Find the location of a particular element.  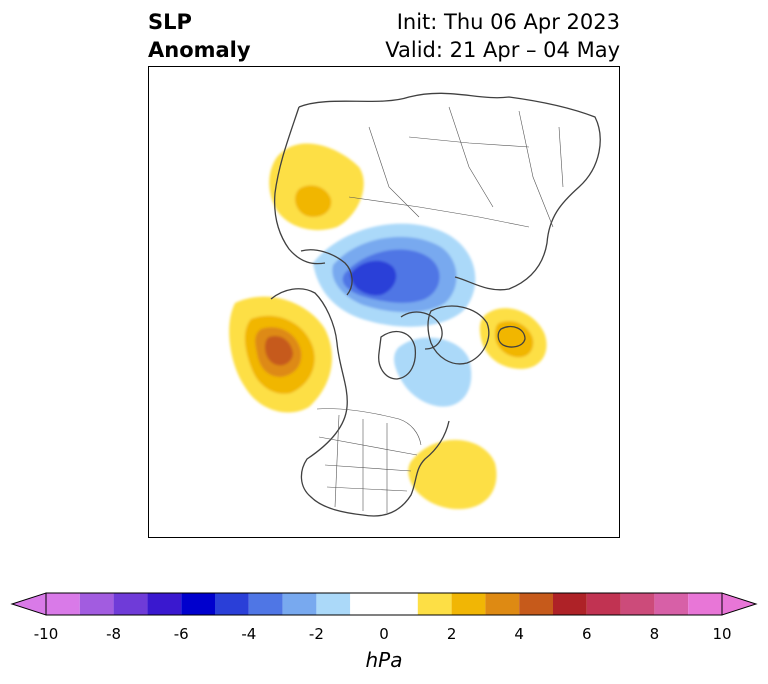

anomaly-negative-greenland is located at coordinates (433, 372).